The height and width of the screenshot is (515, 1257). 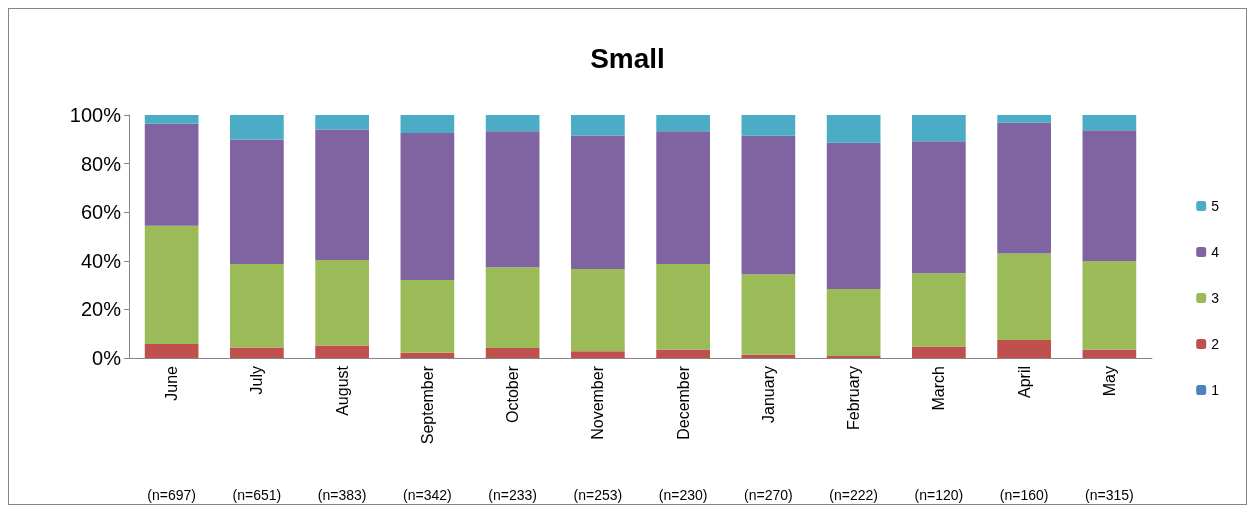 What do you see at coordinates (101, 212) in the screenshot?
I see `y-tick-label: 60%` at bounding box center [101, 212].